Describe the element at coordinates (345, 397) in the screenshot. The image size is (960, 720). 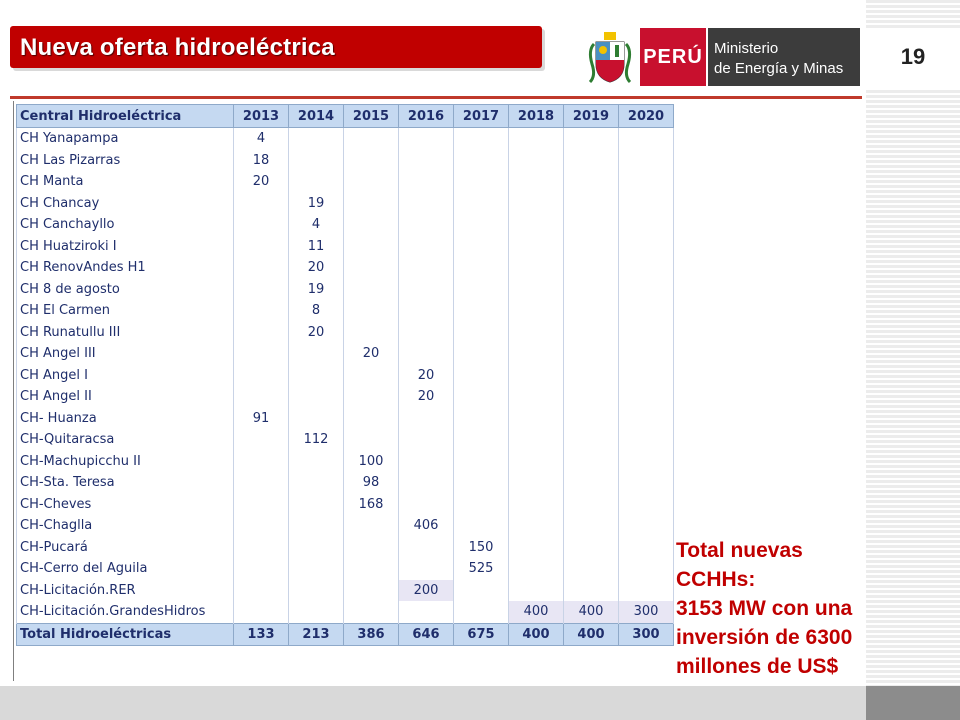
I see `table-row: CH Angel II 20` at that location.